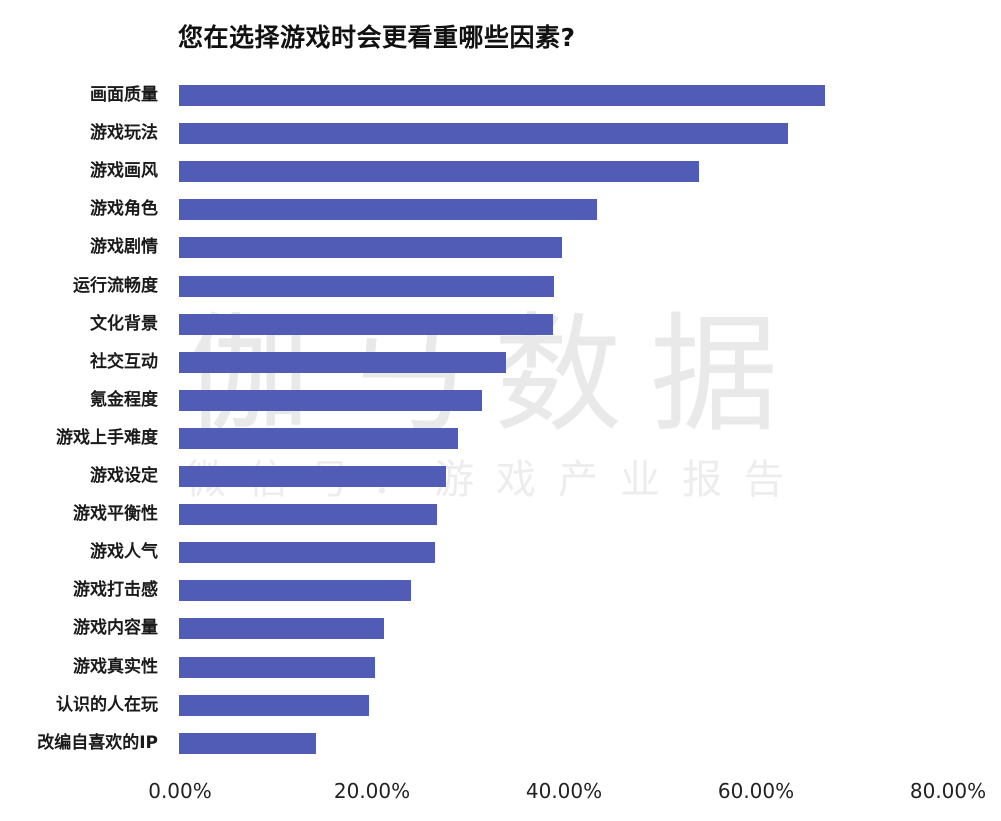 The height and width of the screenshot is (821, 1001). What do you see at coordinates (124, 133) in the screenshot?
I see `category-label: 游戏玩法` at bounding box center [124, 133].